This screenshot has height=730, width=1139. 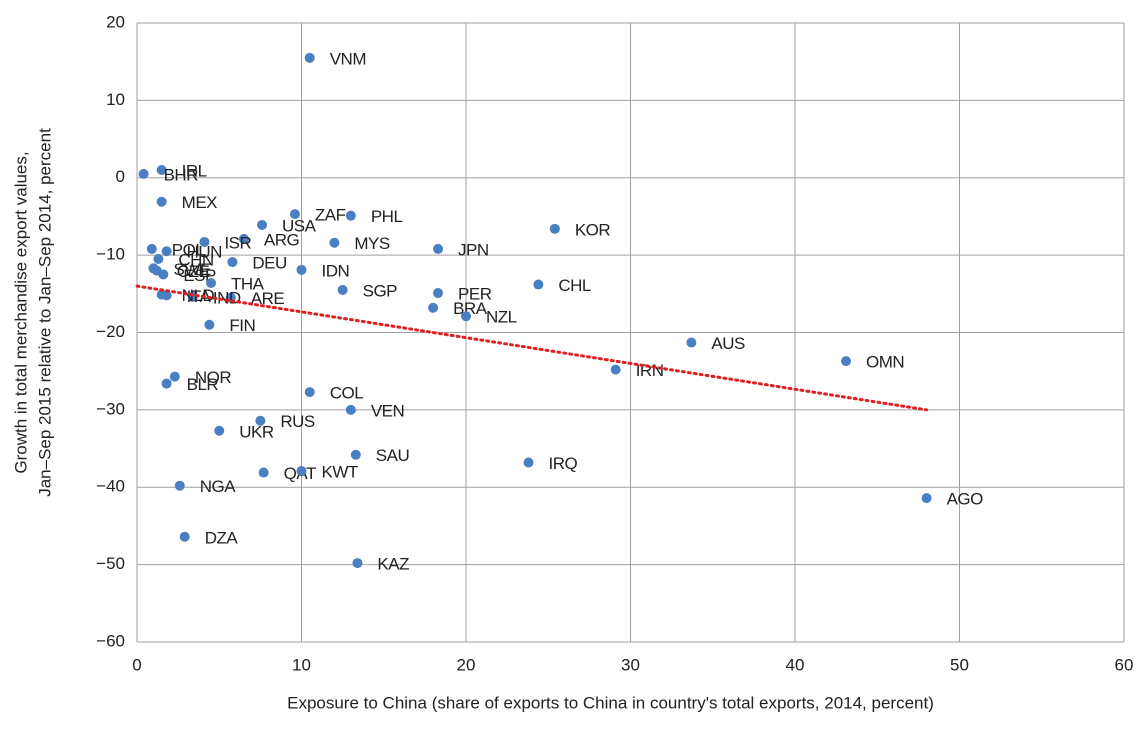 I want to click on point-label: UKR, so click(x=256, y=431).